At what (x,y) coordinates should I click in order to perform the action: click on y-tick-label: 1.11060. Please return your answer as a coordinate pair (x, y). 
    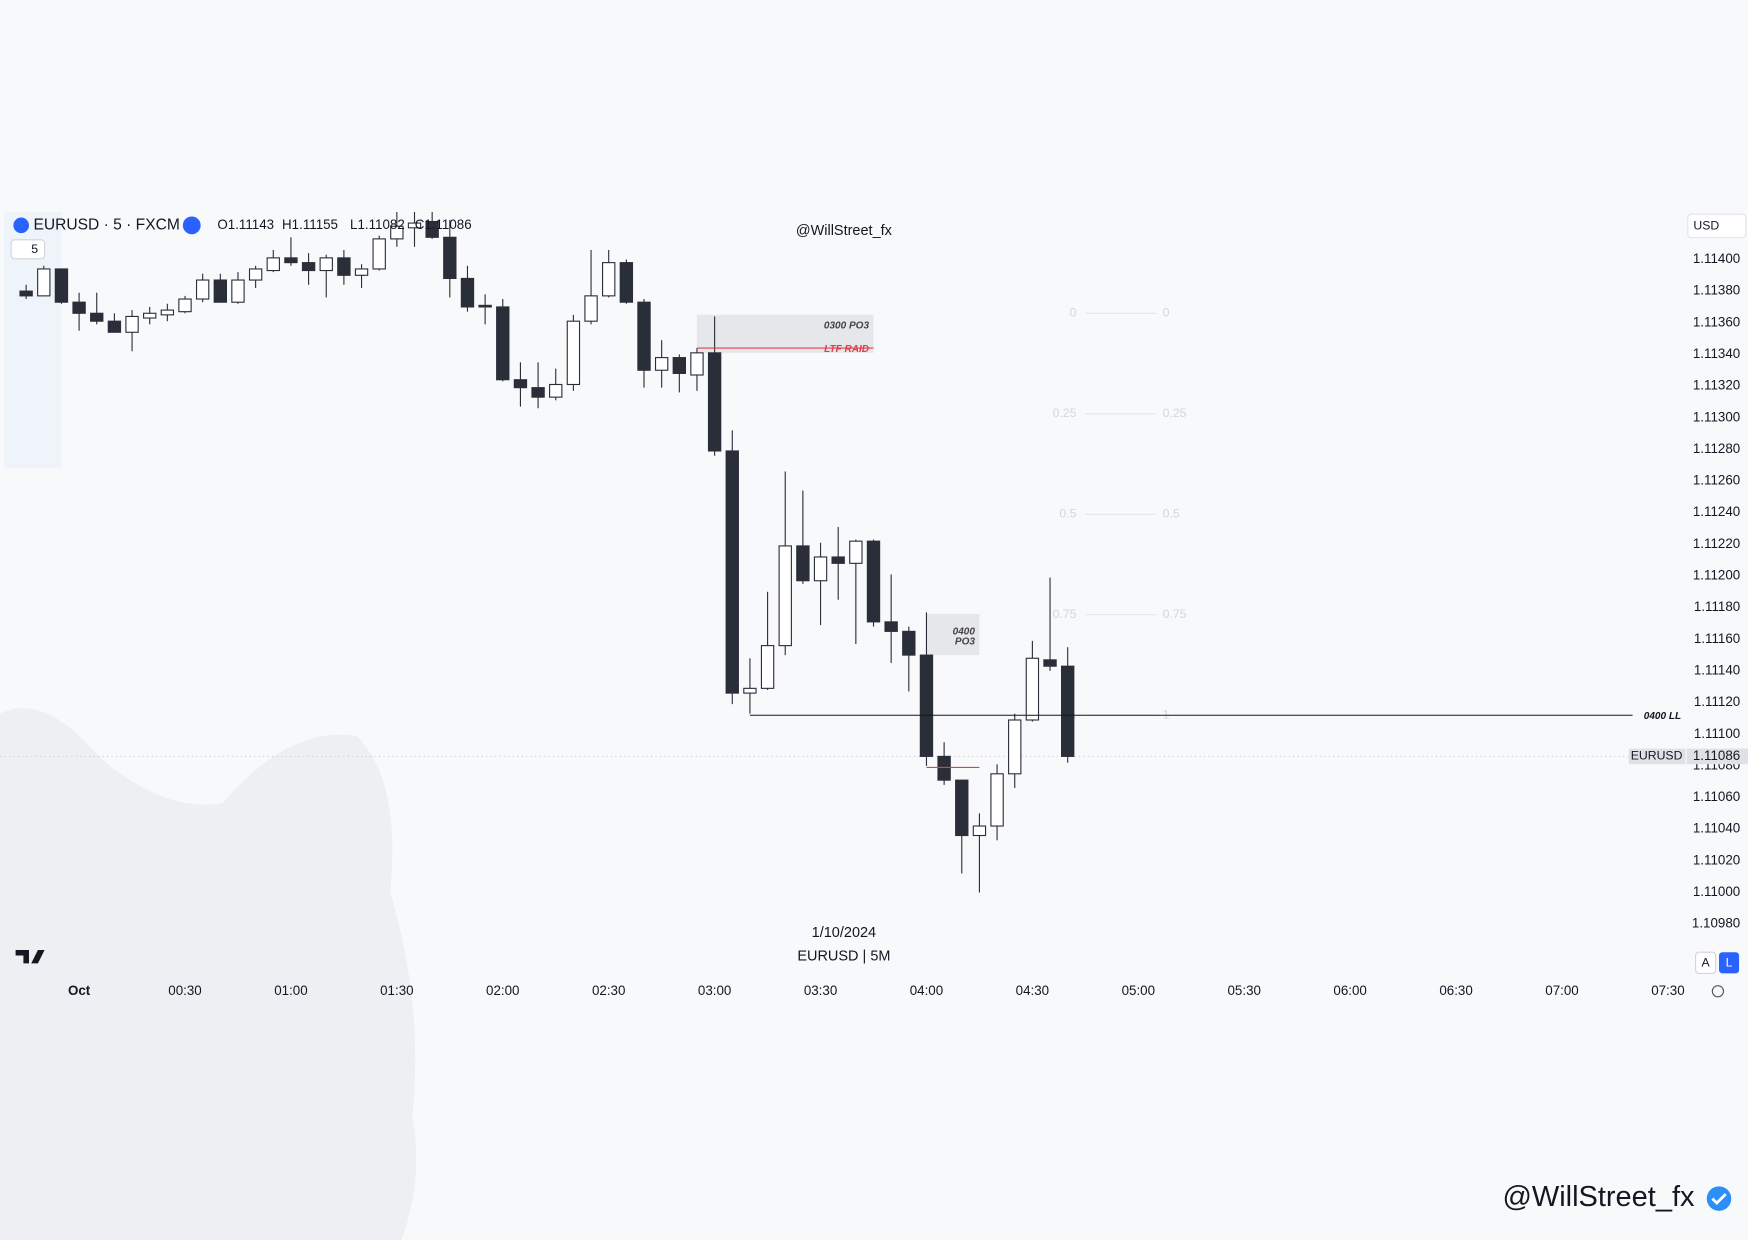
    Looking at the image, I should click on (1716, 796).